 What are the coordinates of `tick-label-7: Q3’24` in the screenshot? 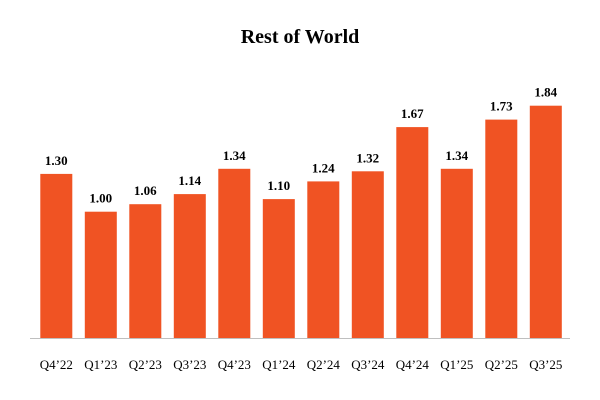 It's located at (368, 364).